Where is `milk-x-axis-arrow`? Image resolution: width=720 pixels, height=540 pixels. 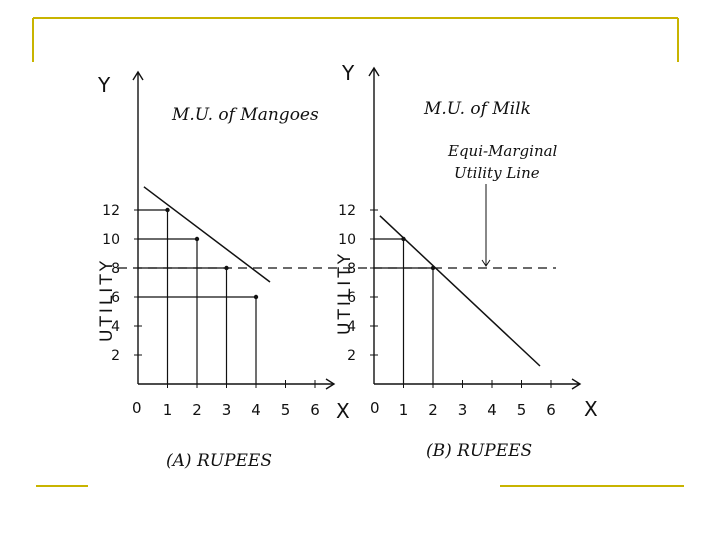
milk-x-axis-arrow is located at coordinates (576, 384).